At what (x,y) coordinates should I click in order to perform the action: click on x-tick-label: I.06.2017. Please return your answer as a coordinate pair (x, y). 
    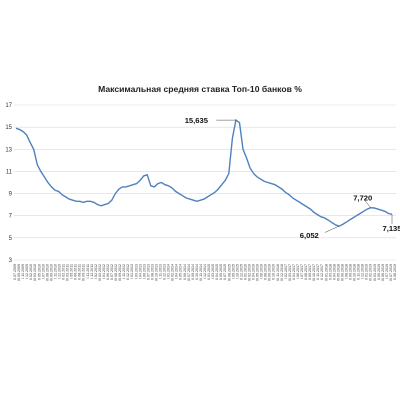
    Looking at the image, I should click on (298, 271).